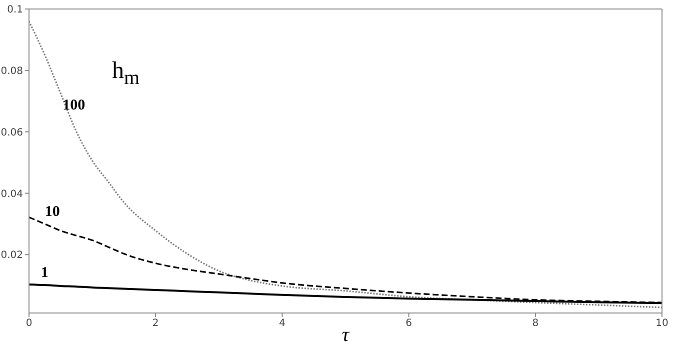 The width and height of the screenshot is (673, 345). I want to click on x-tick-label: 10, so click(662, 324).